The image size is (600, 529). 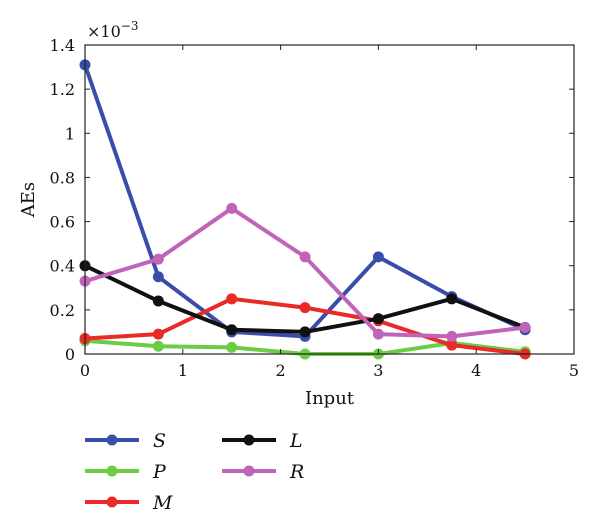 I want to click on legend-label: P, so click(x=159, y=472).